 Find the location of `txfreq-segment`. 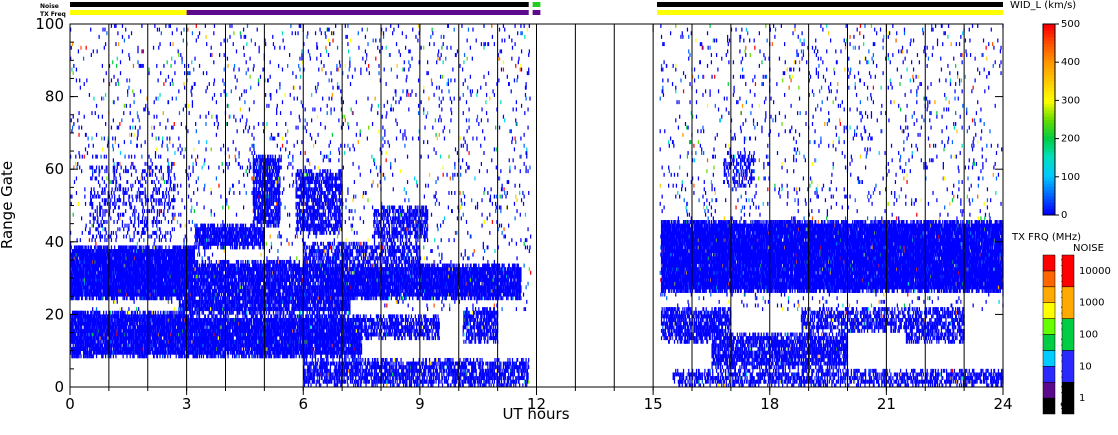

txfreq-segment is located at coordinates (128, 12).